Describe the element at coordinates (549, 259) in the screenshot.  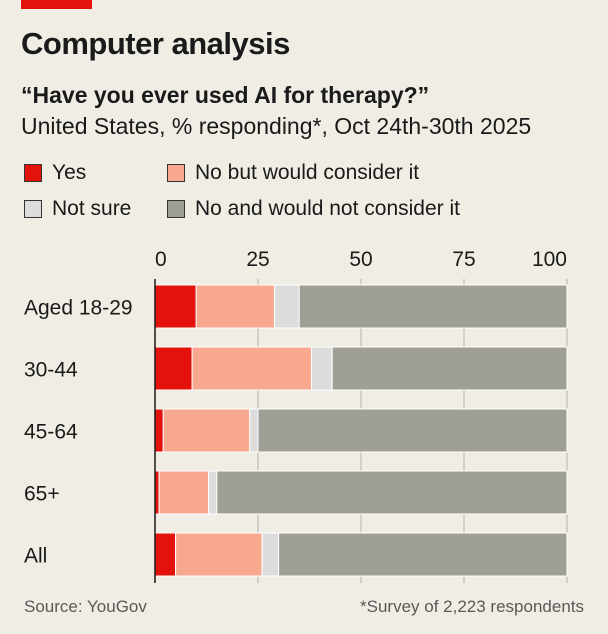
I see `x-tick-label: 100` at that location.